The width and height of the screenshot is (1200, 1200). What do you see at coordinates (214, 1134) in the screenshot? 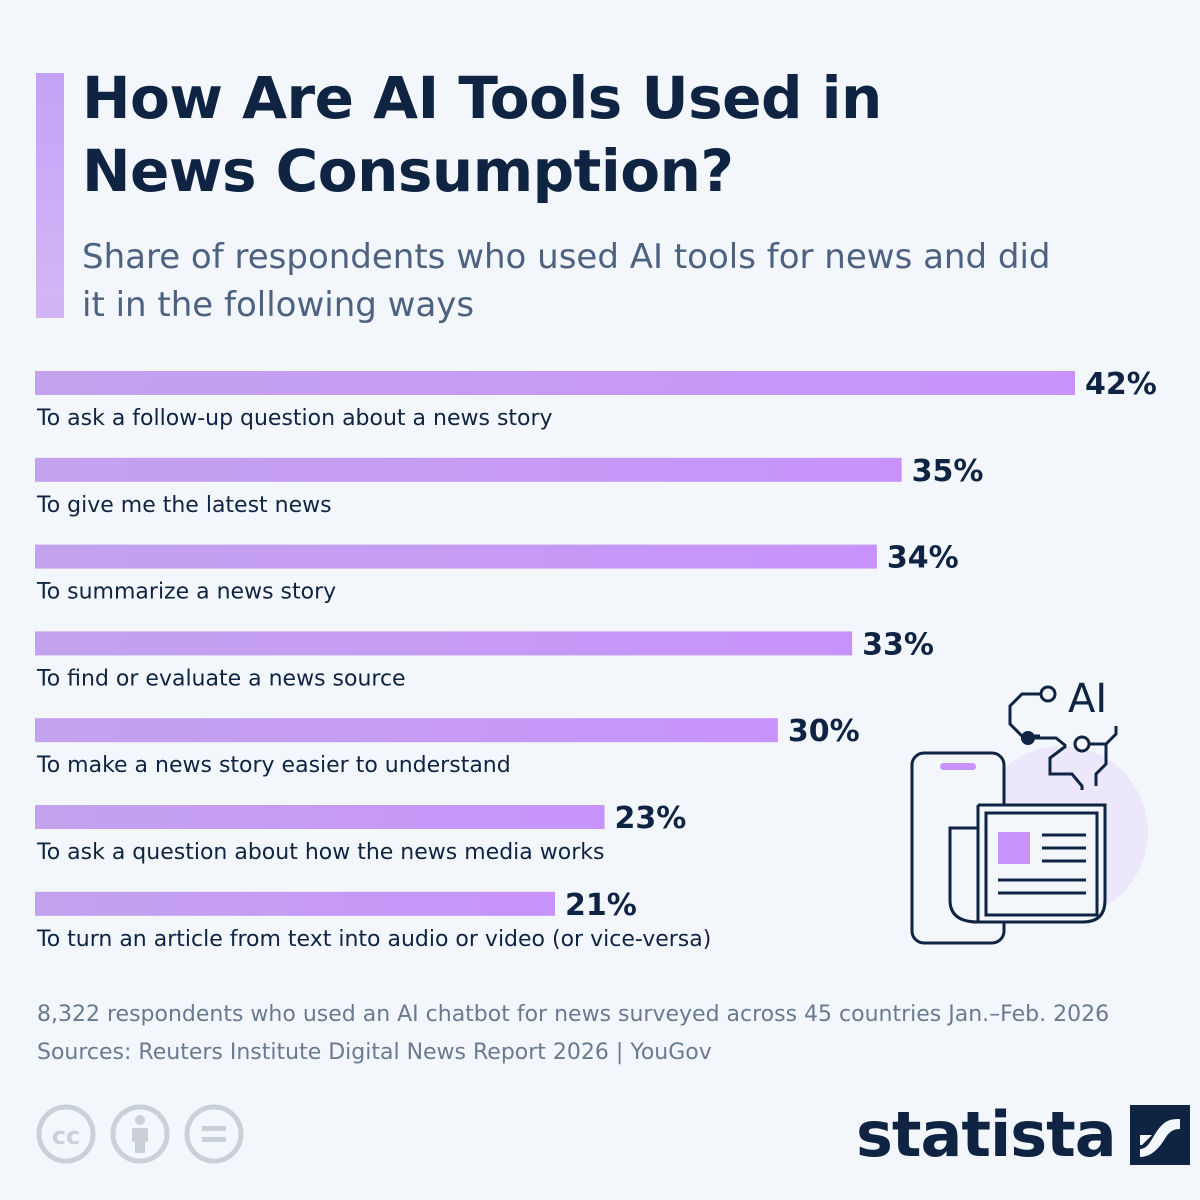
I see `no-derivatives-icon` at bounding box center [214, 1134].